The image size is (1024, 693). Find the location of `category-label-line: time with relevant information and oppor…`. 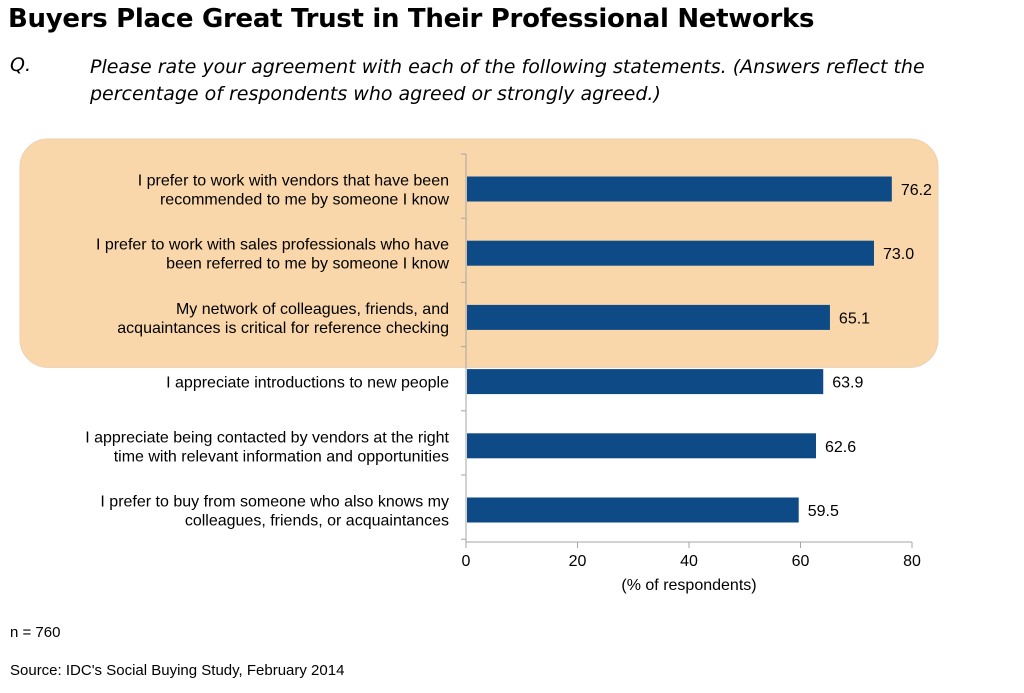

category-label-line: time with relevant information and oppor… is located at coordinates (281, 456).